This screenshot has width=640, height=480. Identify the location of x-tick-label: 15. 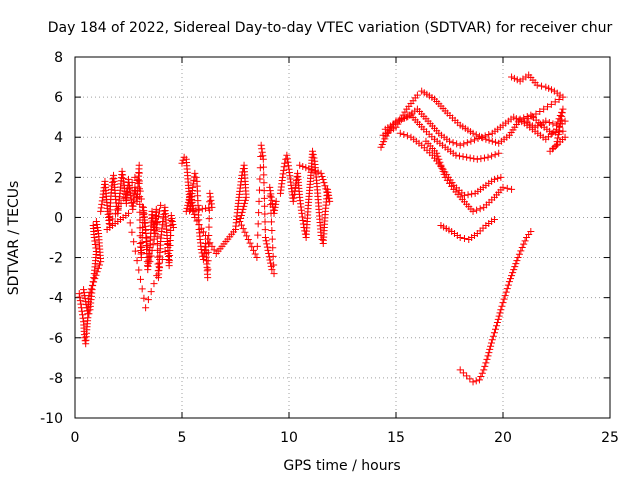
(396, 438).